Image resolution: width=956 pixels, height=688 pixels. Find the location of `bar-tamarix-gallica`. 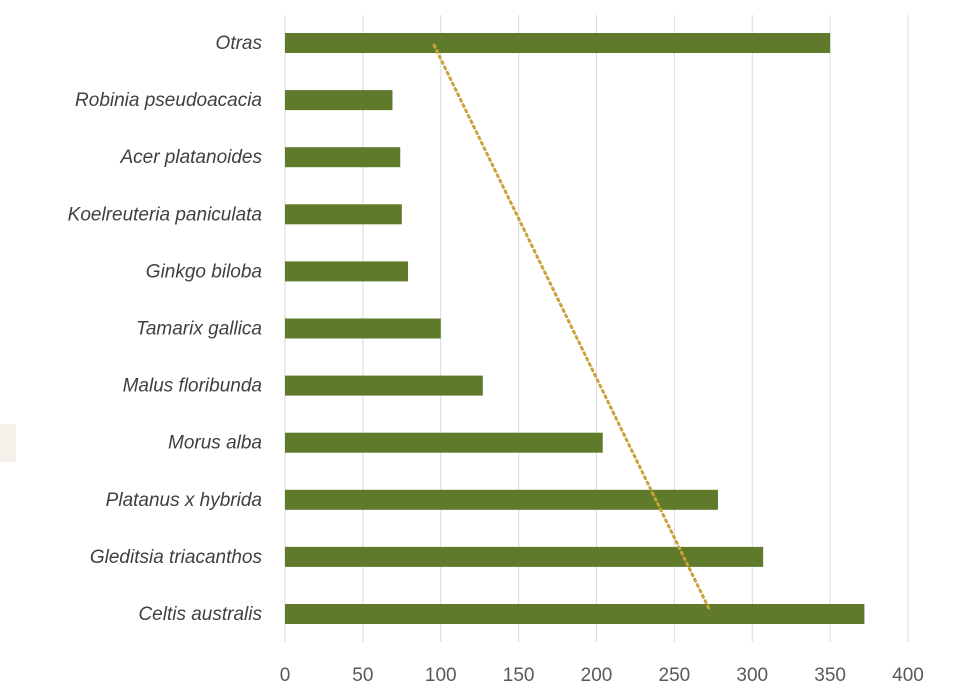

bar-tamarix-gallica is located at coordinates (363, 328).